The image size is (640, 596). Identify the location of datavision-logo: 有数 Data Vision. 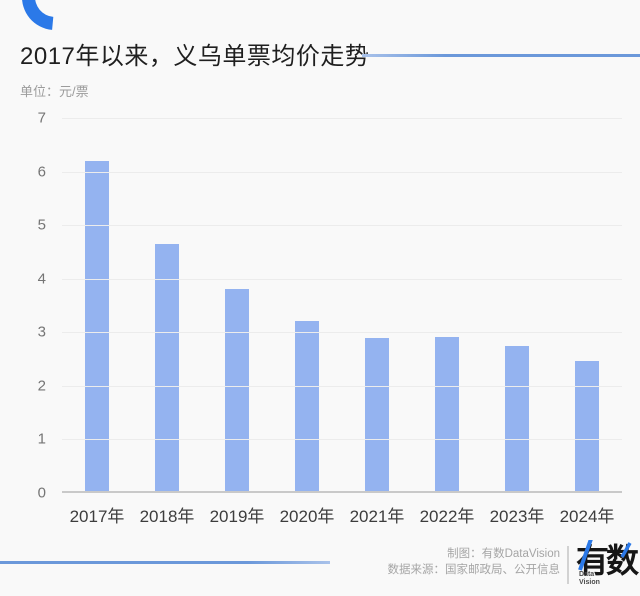
(606, 567).